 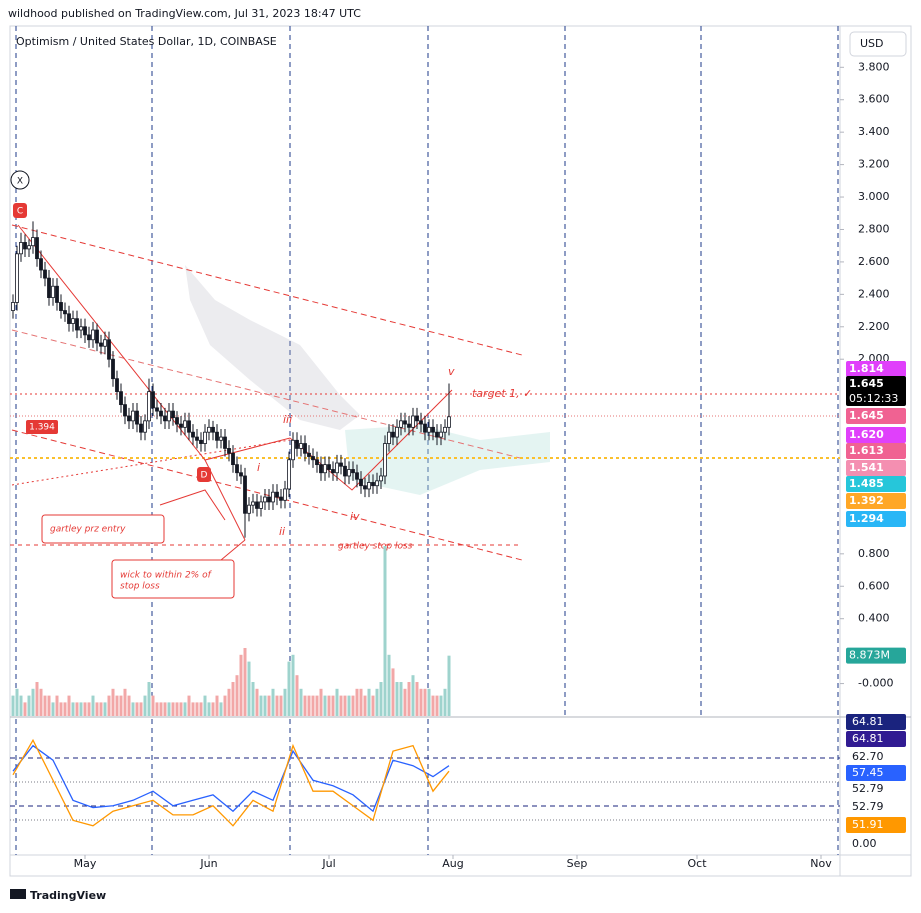 I want to click on annotation: target 1, ✓, so click(x=502, y=393).